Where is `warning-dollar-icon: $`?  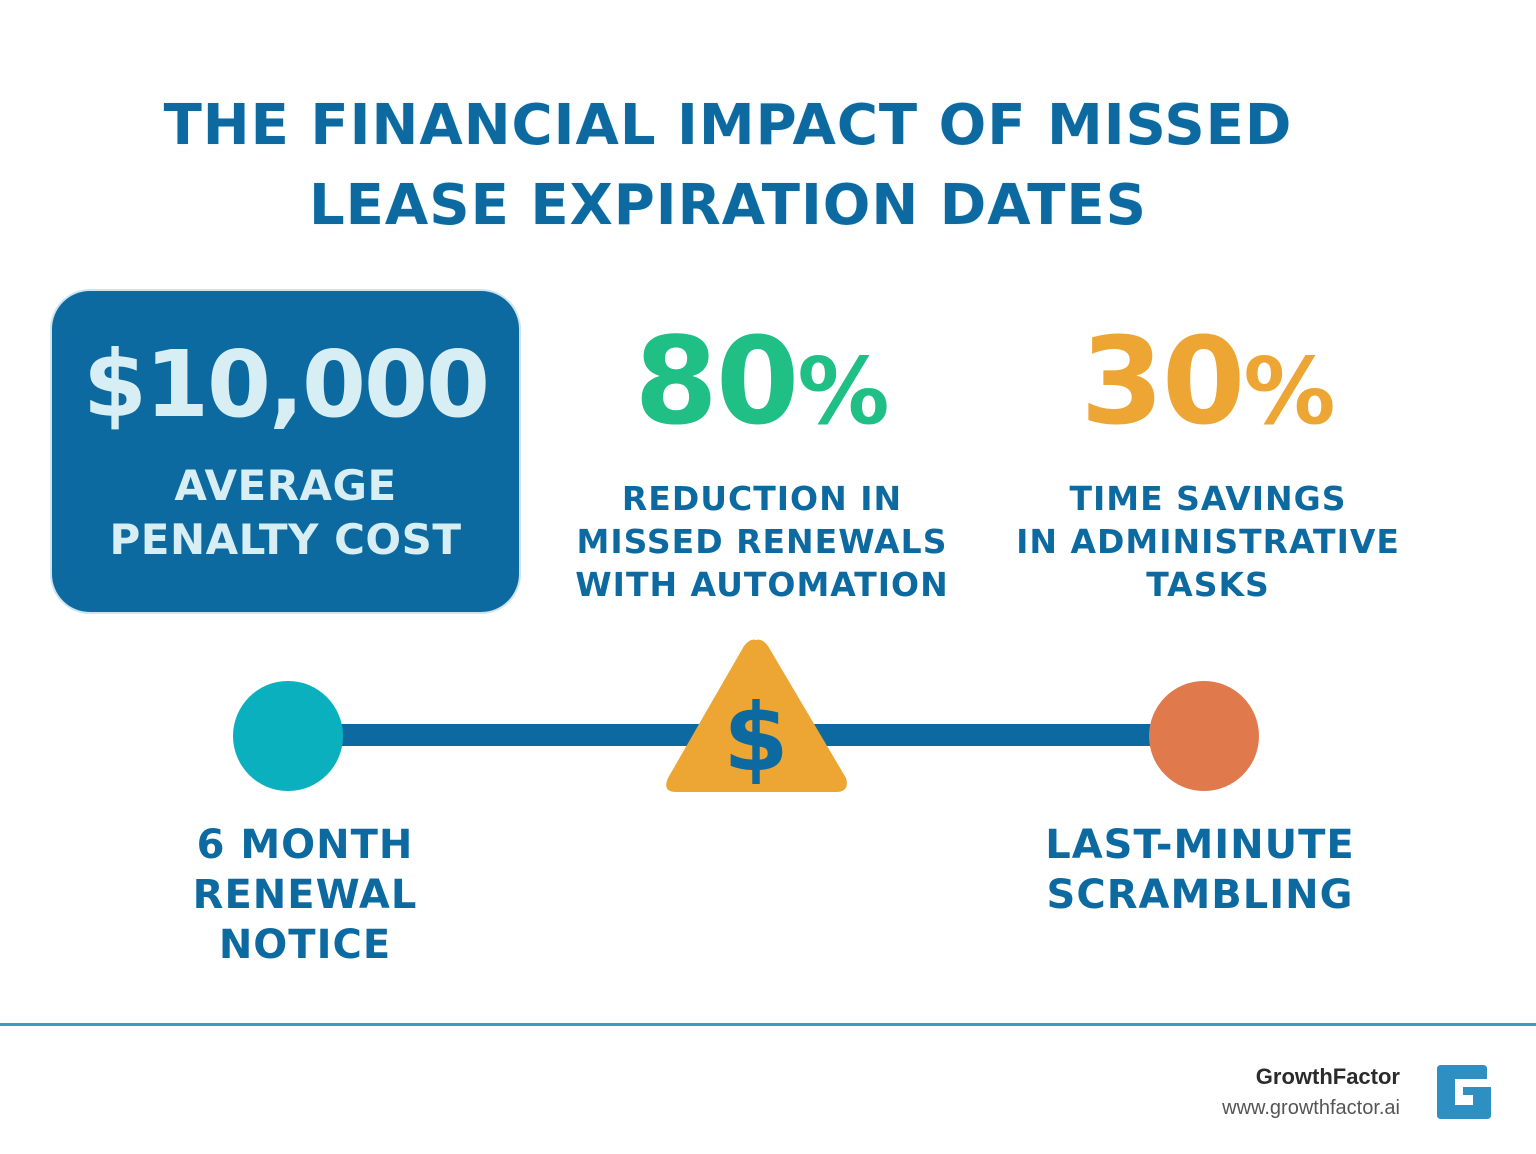
warning-dollar-icon: $ is located at coordinates (756, 716).